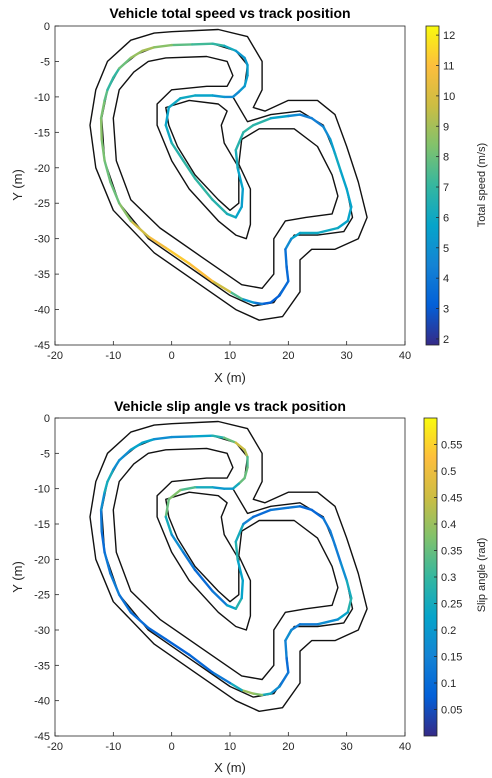 Image resolution: width=492 pixels, height=778 pixels. Describe the element at coordinates (451, 605) in the screenshot. I see `colorbar-tick-label: 0.25` at that location.